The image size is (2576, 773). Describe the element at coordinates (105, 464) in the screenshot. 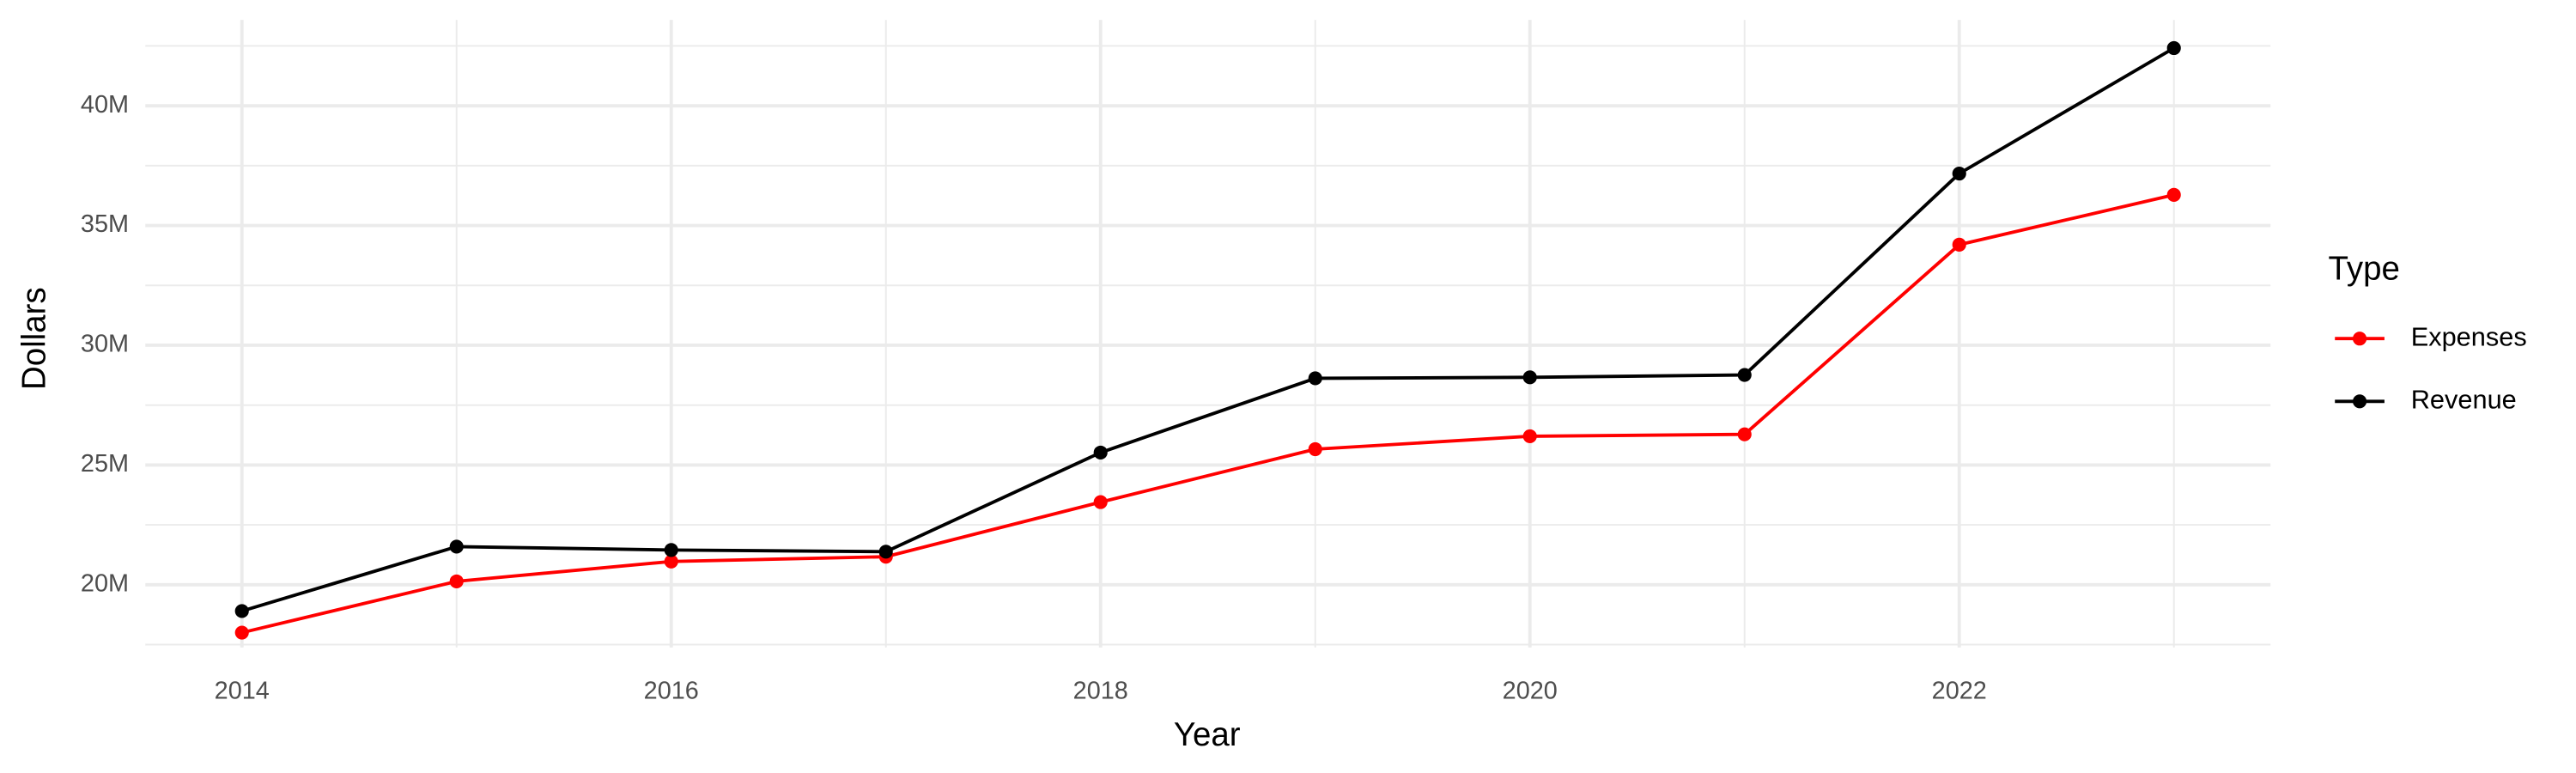

I see `y-tick-label: 25M` at that location.